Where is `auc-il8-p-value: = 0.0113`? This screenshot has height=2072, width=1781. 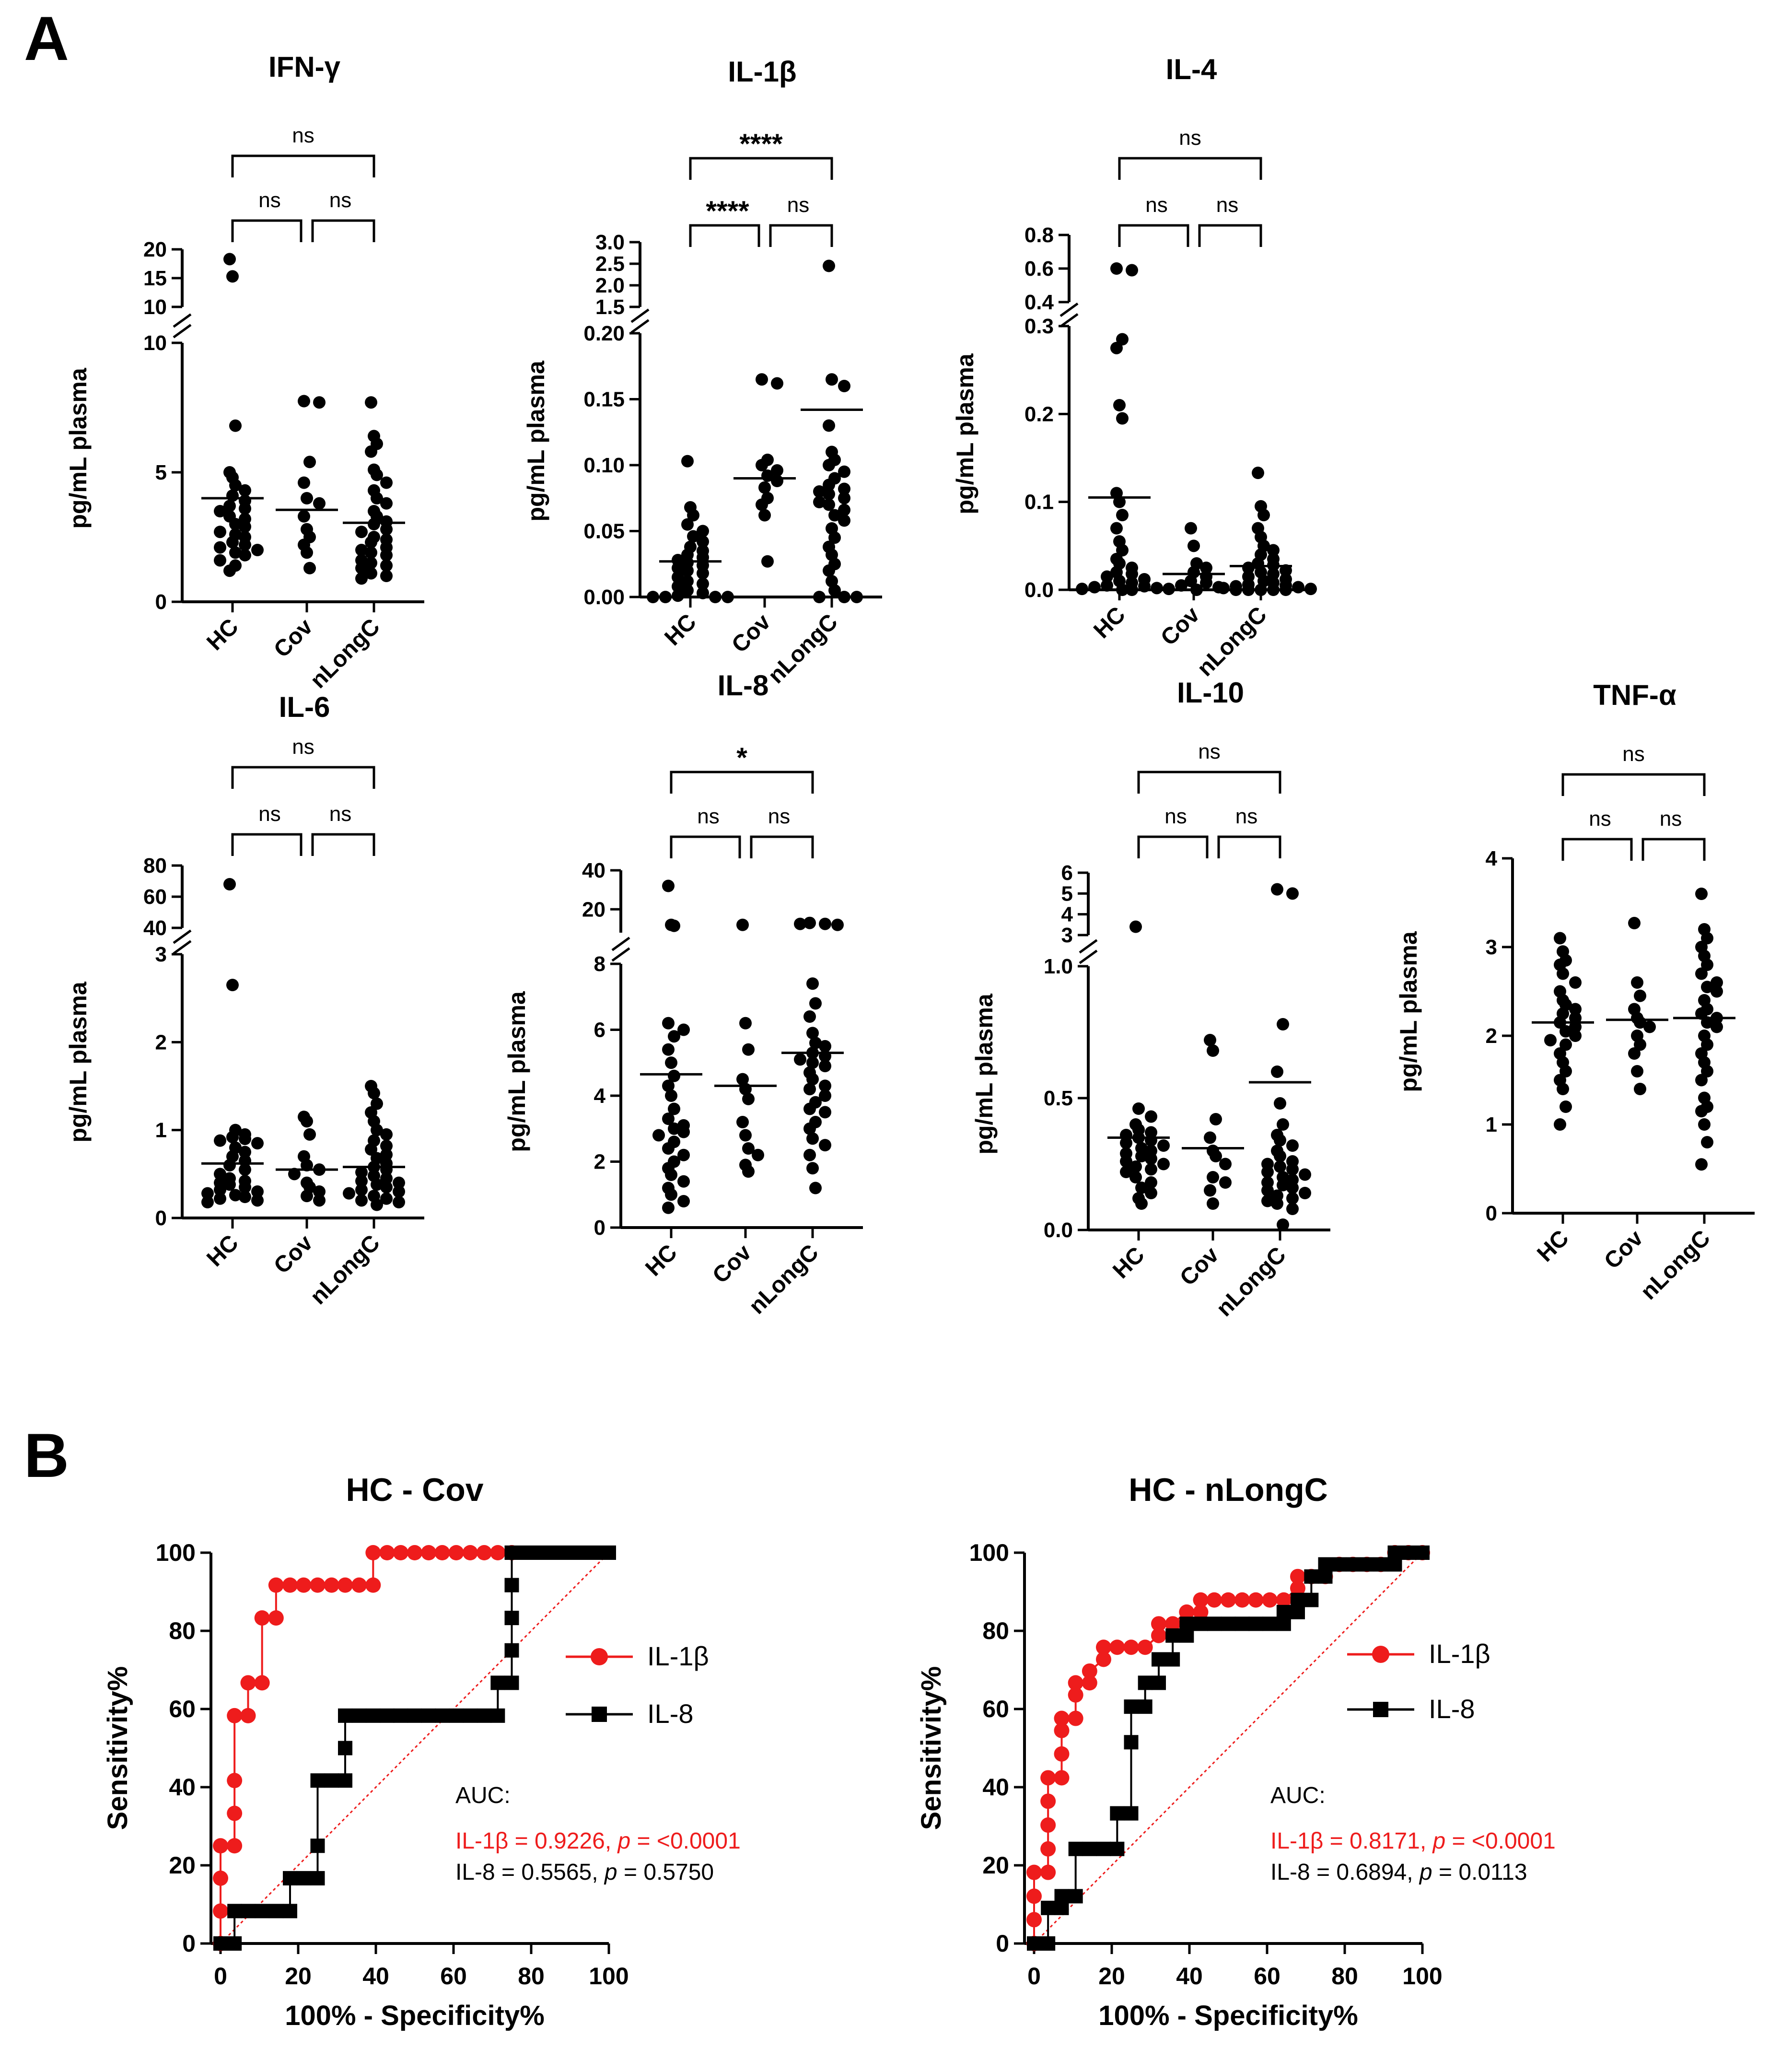 auc-il8-p-value: = 0.0113 is located at coordinates (1480, 1872).